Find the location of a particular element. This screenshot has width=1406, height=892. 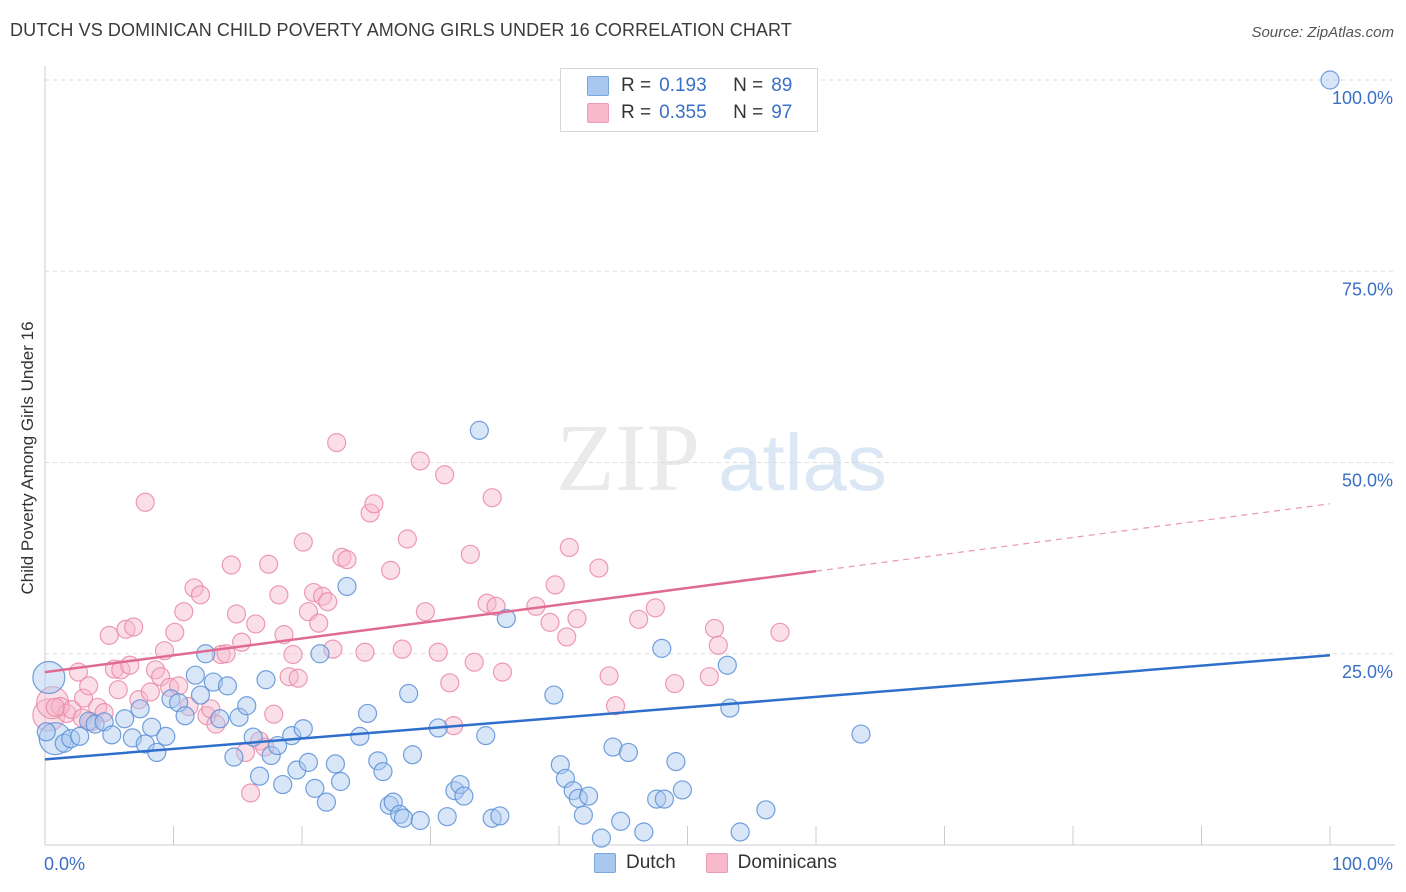

legend-r-value: 0.355 is located at coordinates (683, 112).